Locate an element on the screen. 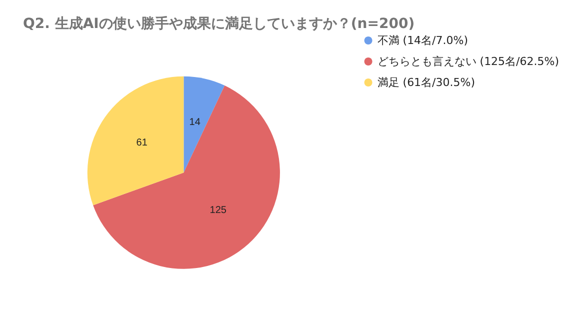 This screenshot has height=332, width=574. chart-title: Q2. 生成AIの使い勝手や成果に満足していますか？(n=200) is located at coordinates (219, 23).